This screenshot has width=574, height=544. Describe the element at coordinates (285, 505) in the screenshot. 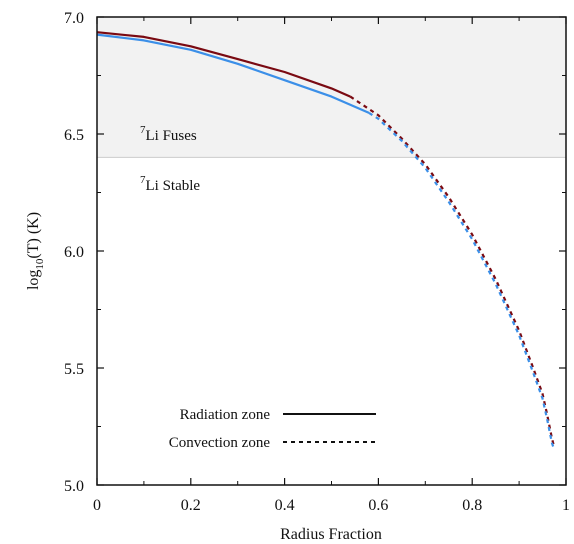

I see `x-tick-label: 0.4` at that location.